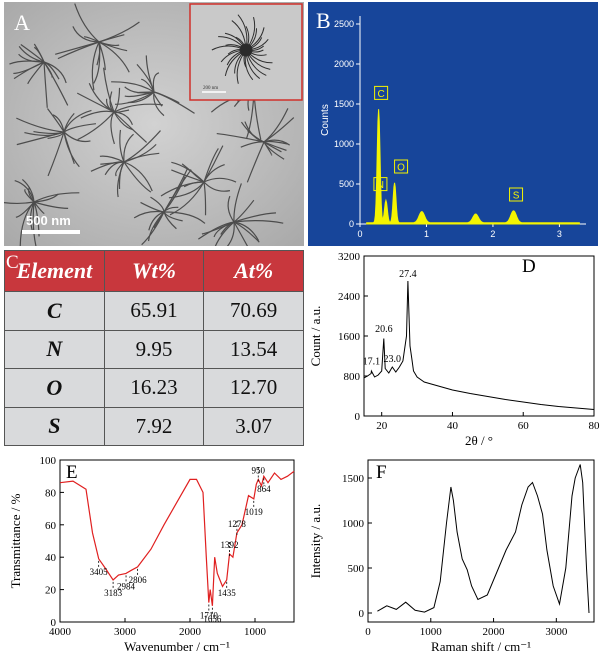 Image resolution: width=600 pixels, height=663 pixels. Describe the element at coordinates (55, 271) in the screenshot. I see `col-header-element: Element` at that location.